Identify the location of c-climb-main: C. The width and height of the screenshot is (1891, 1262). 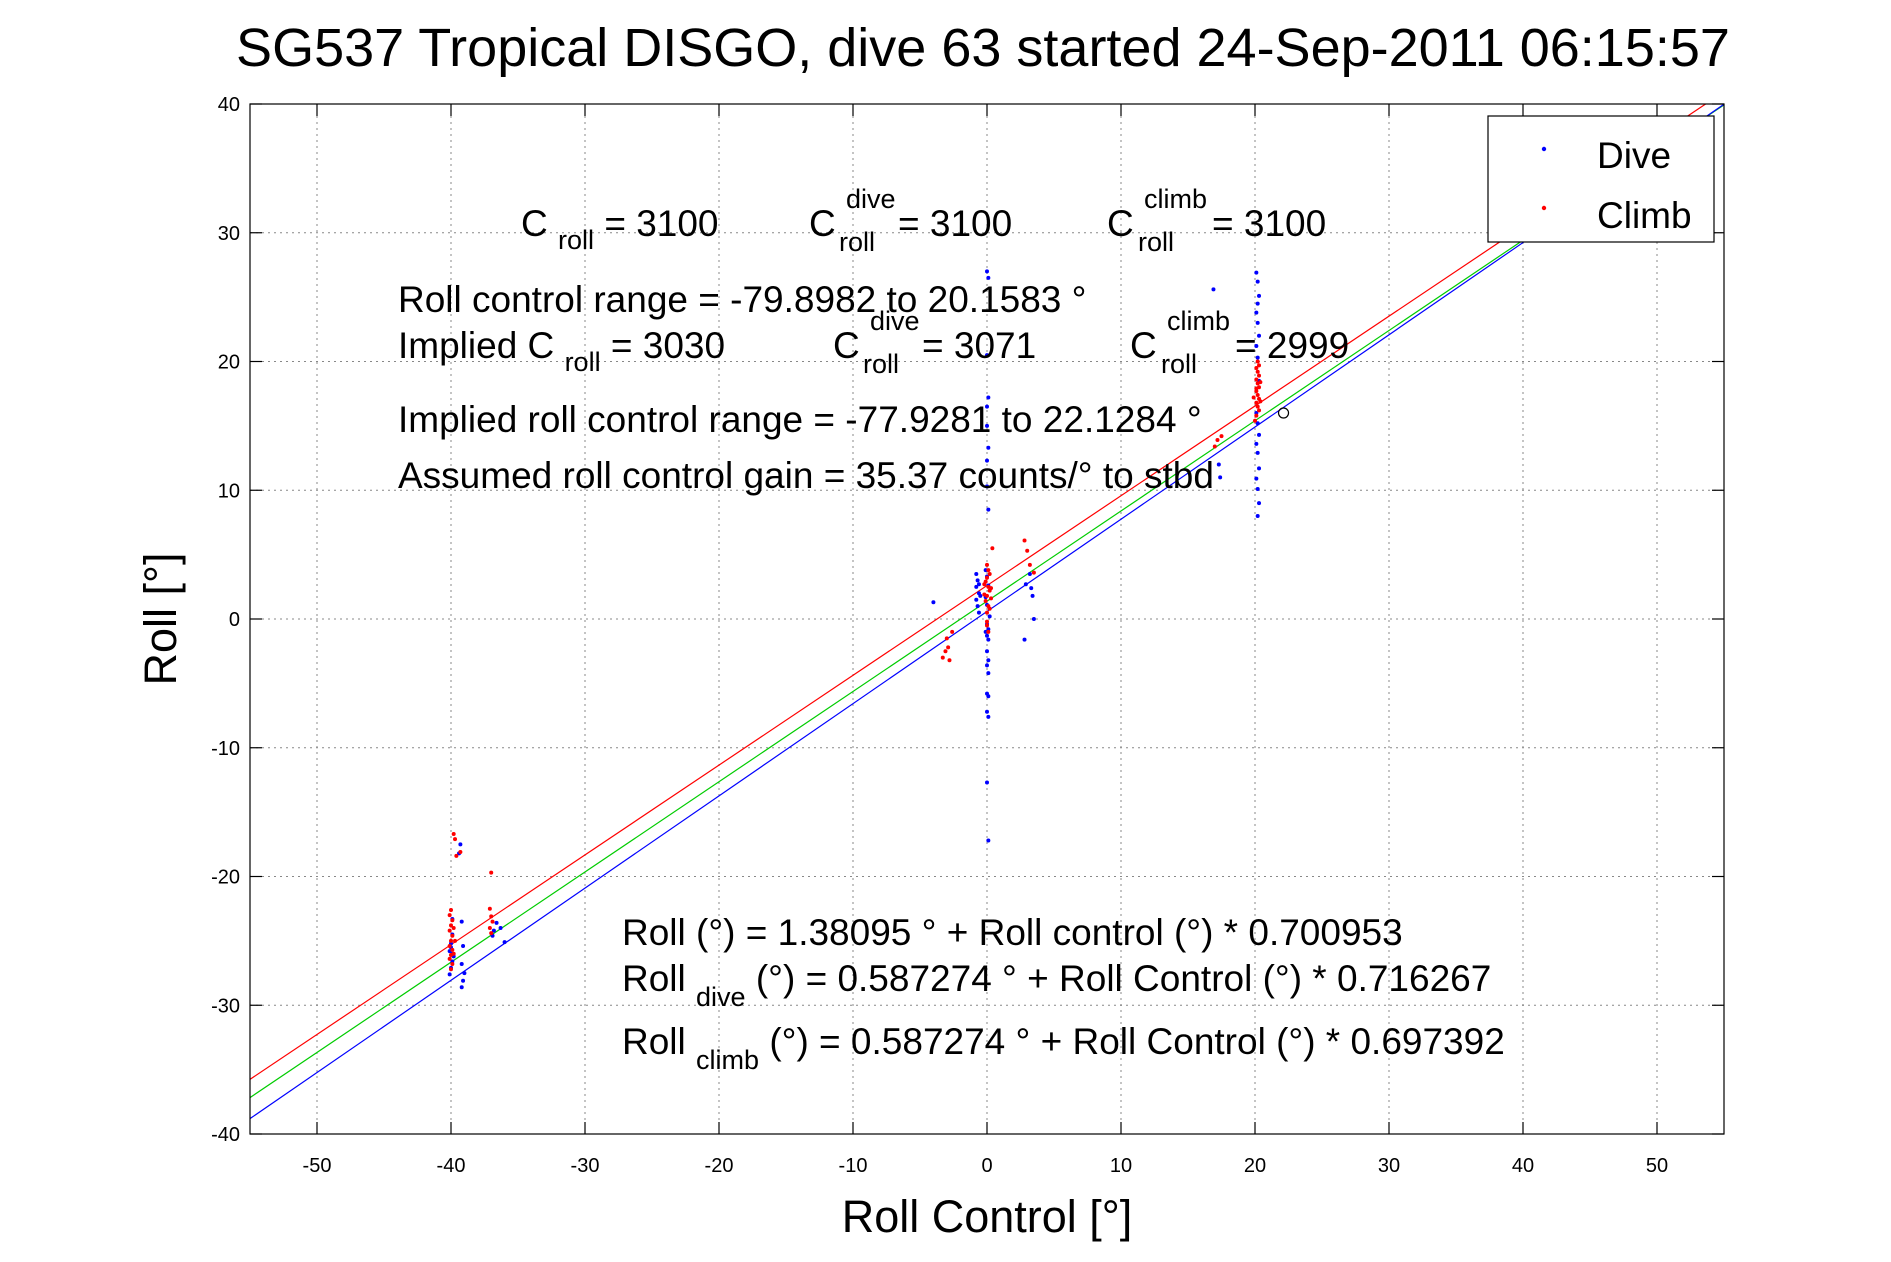
(1120, 223).